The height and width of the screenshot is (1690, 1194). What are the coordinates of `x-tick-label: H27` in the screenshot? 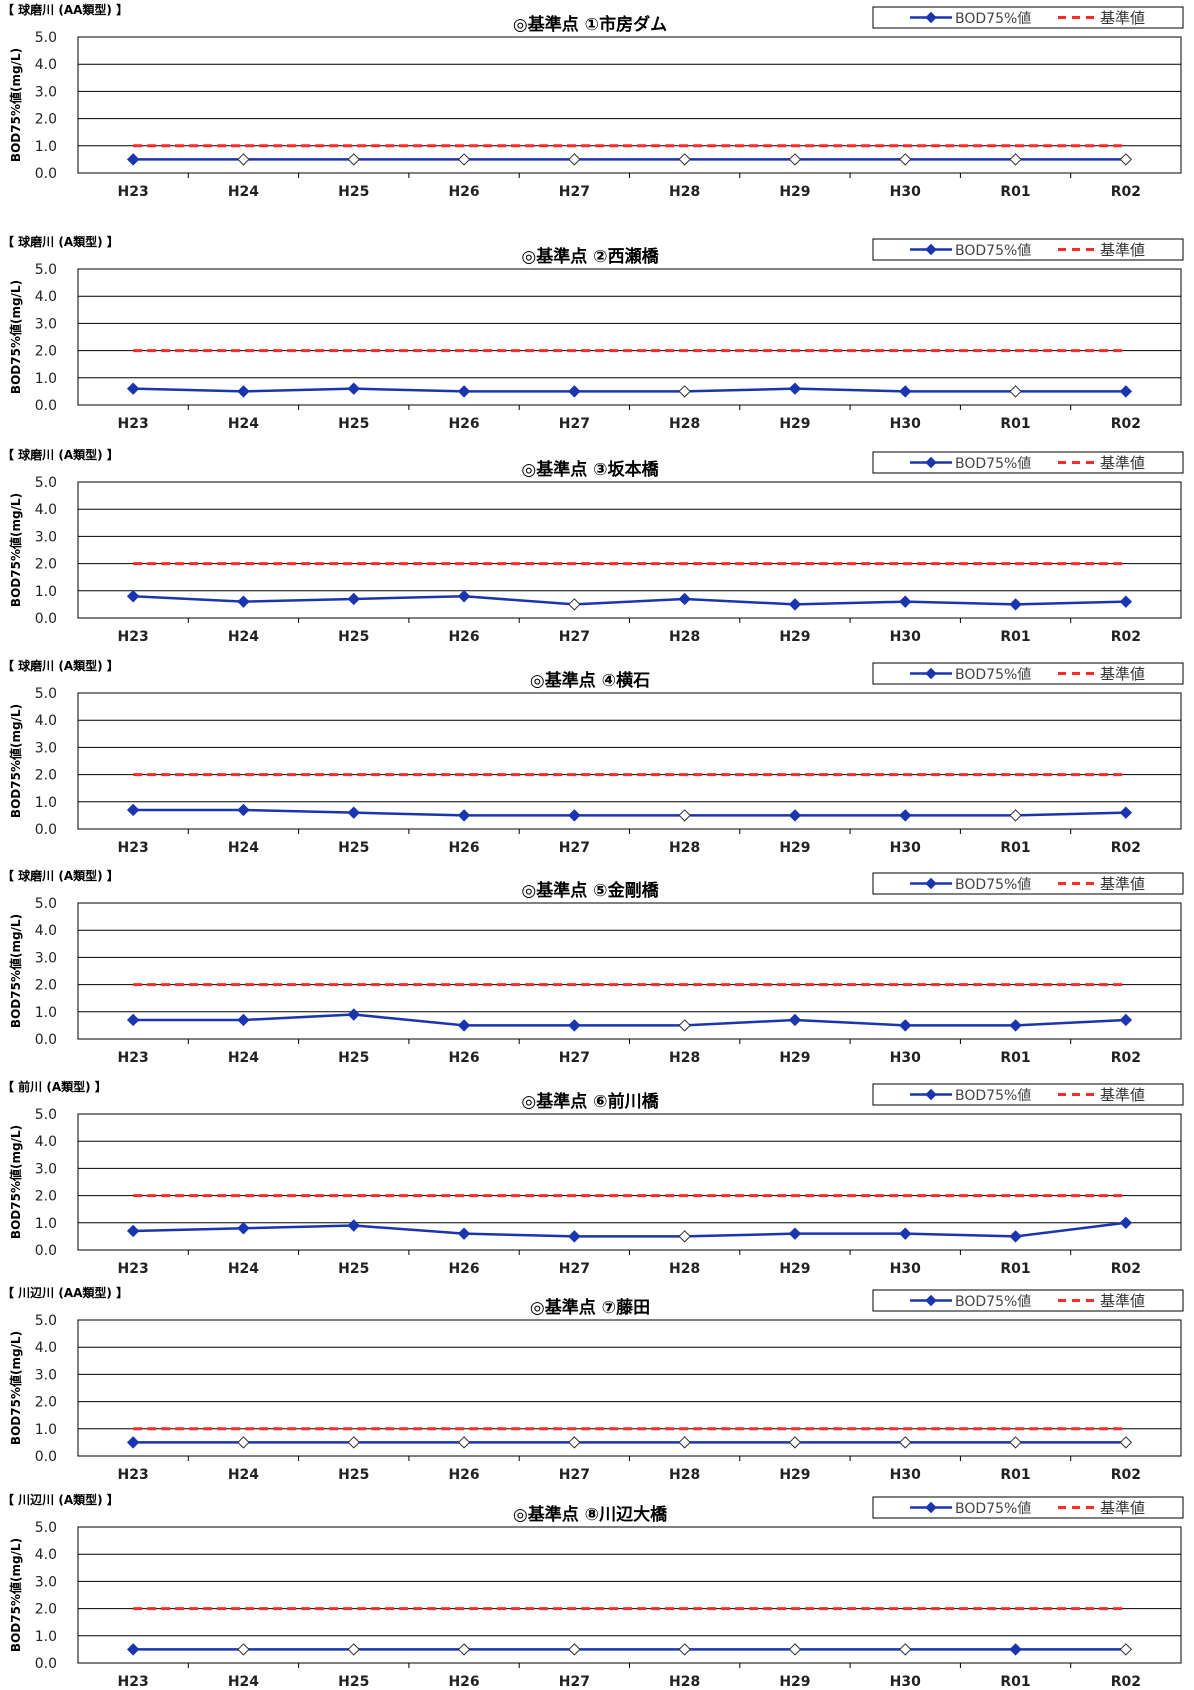 It's located at (574, 424).